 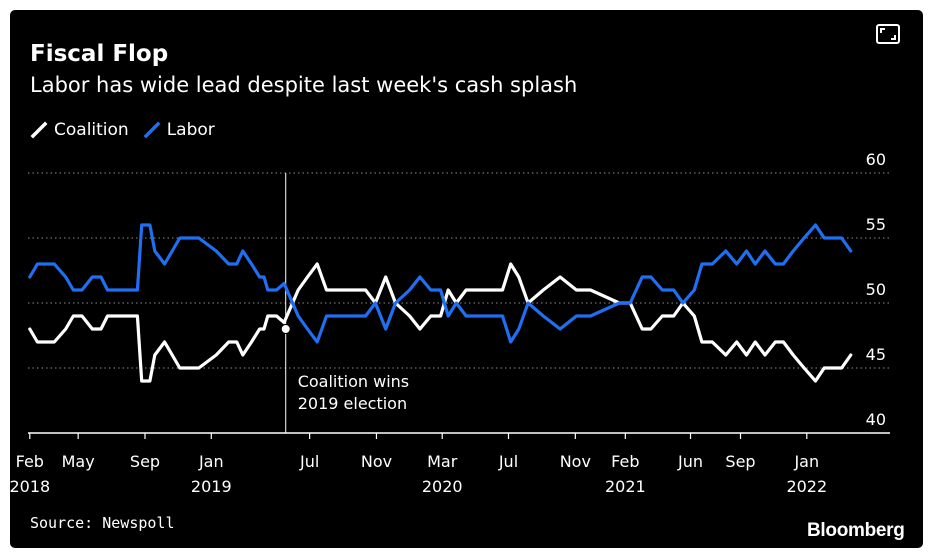 What do you see at coordinates (102, 523) in the screenshot?
I see `source-note: Source: Newspoll` at bounding box center [102, 523].